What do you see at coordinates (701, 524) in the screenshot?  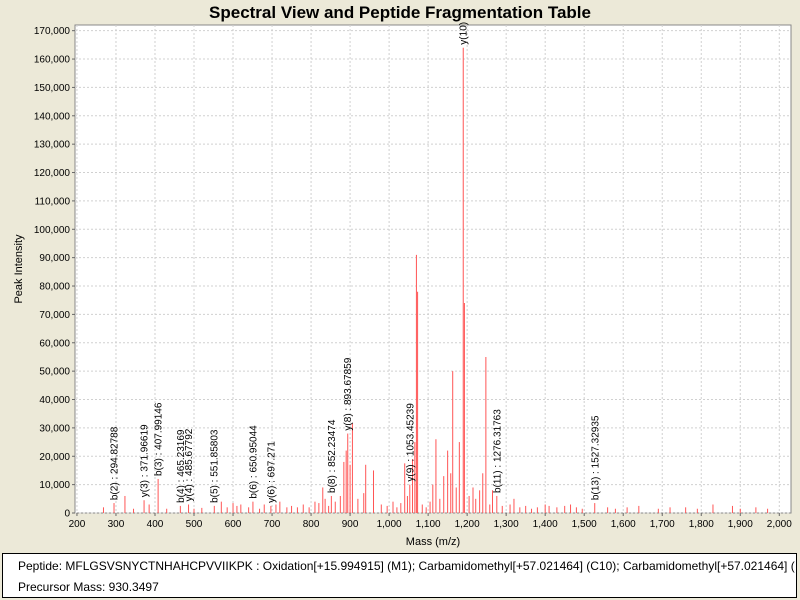 I see `x-tick-label: 1,800` at bounding box center [701, 524].